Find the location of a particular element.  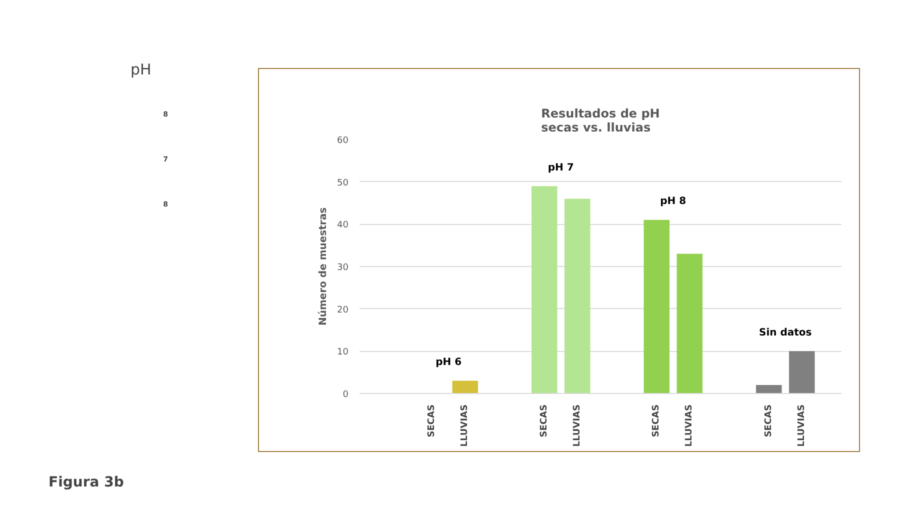

annotation: Sin datos is located at coordinates (785, 332).